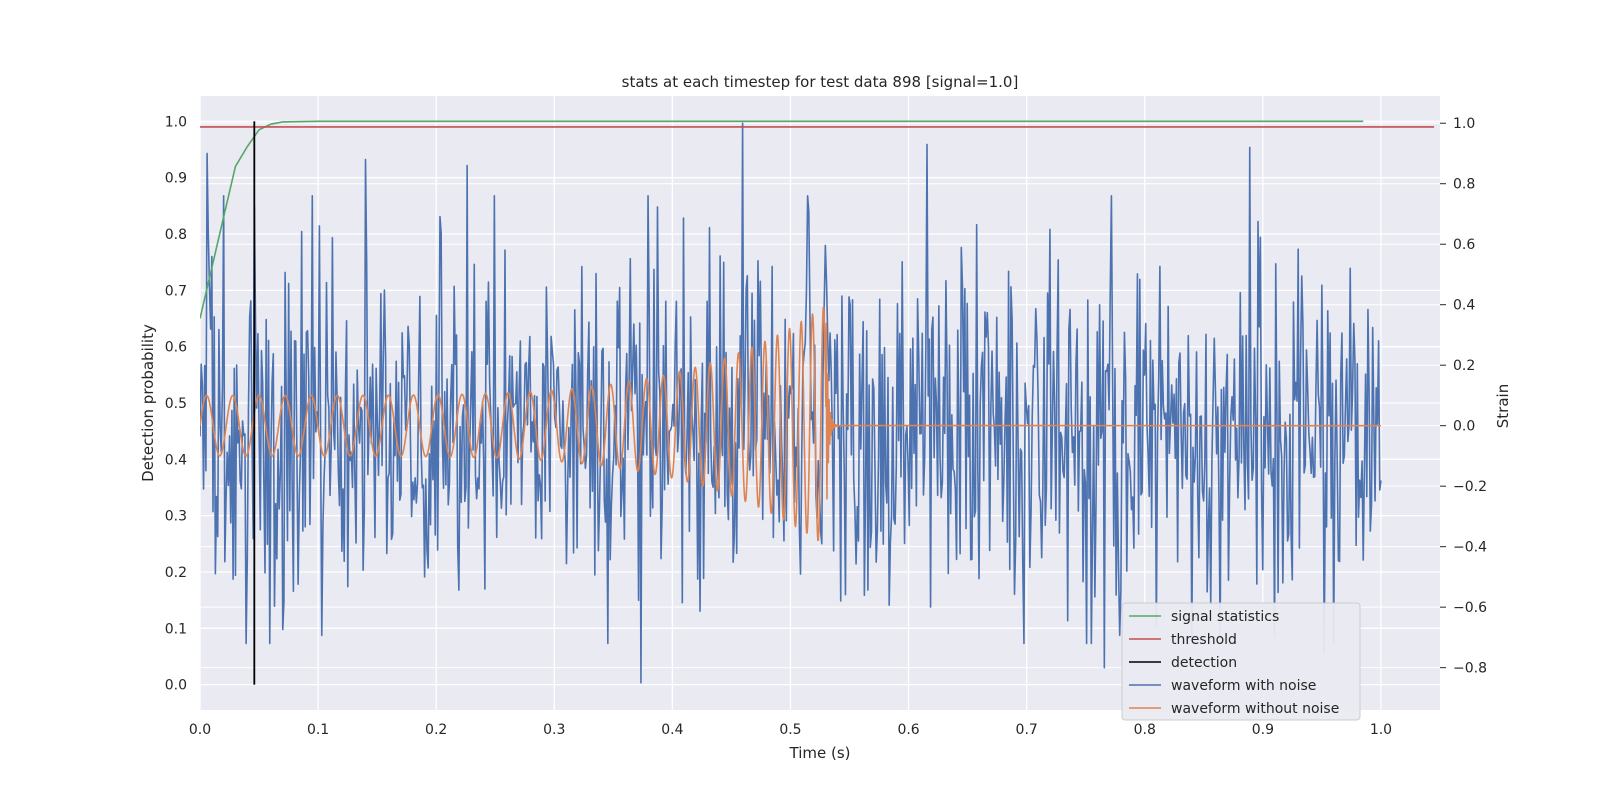 This screenshot has width=1600, height=800. Describe the element at coordinates (1263, 730) in the screenshot. I see `x-tick-label: 0.9` at that location.